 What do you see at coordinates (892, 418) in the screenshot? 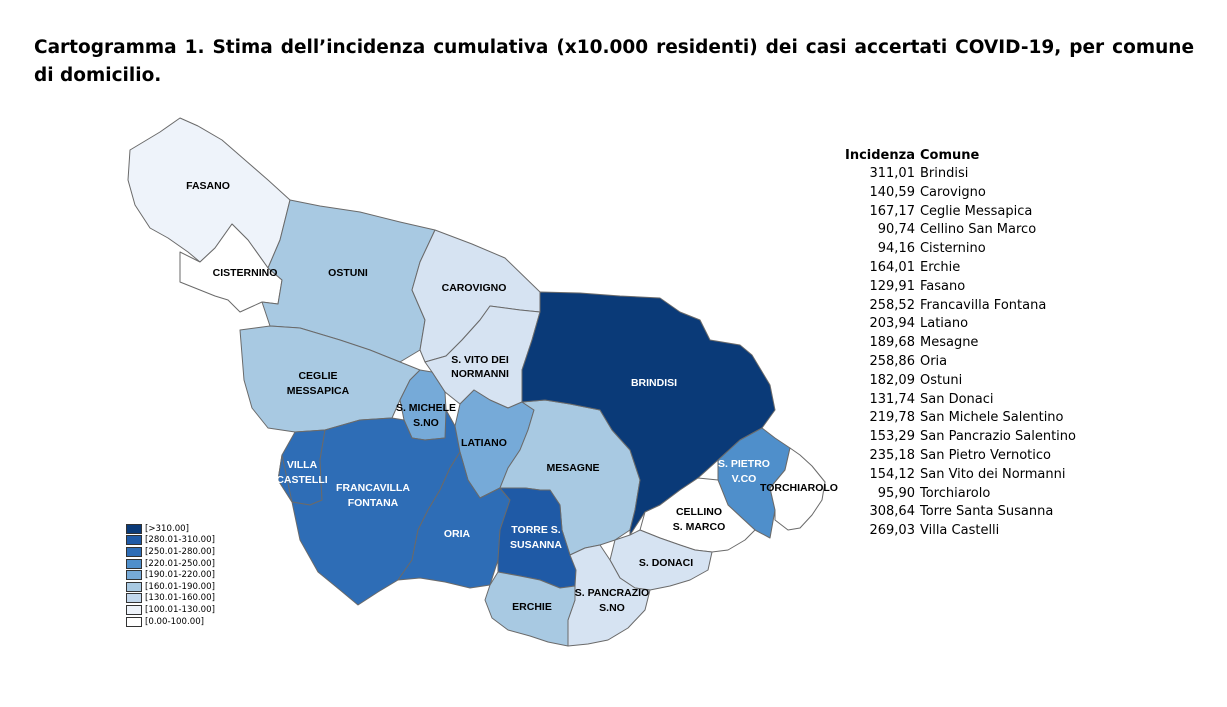
I see `incidence-value: 219,78` at bounding box center [892, 418].